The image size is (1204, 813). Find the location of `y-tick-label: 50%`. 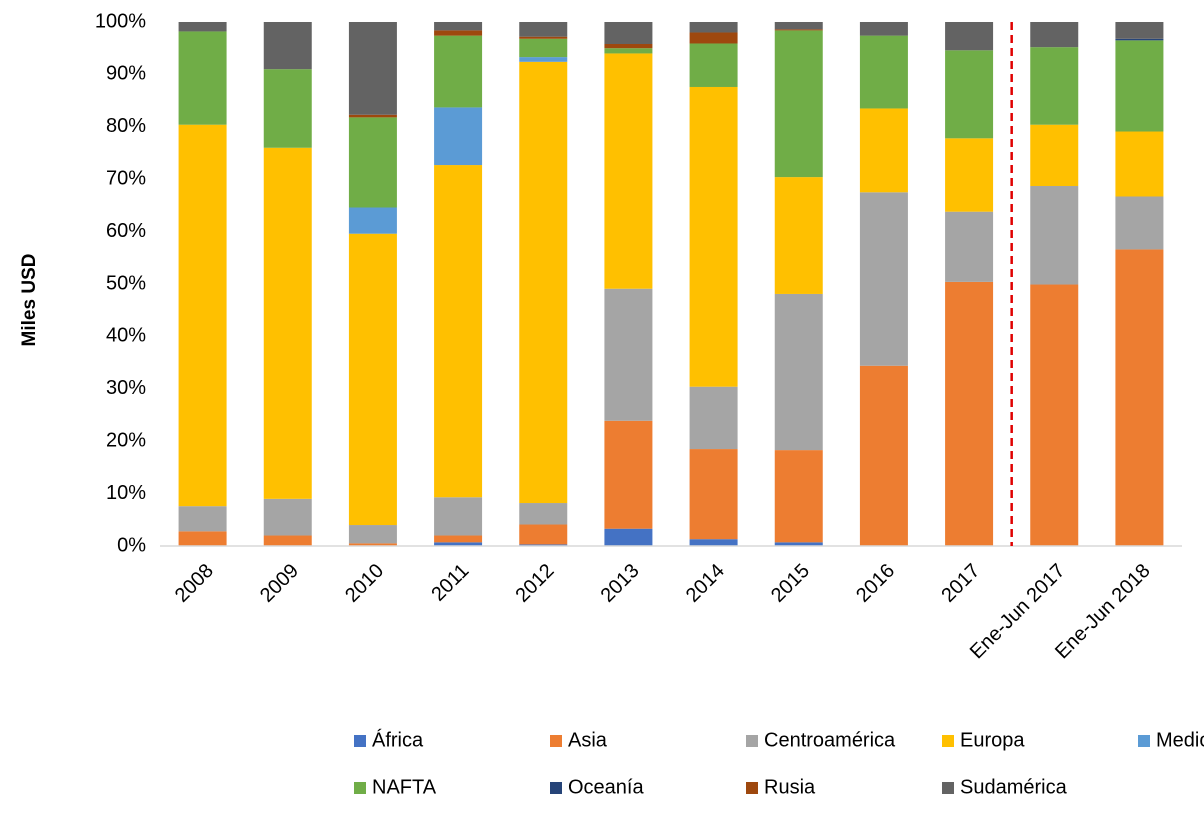

y-tick-label: 50% is located at coordinates (126, 283).